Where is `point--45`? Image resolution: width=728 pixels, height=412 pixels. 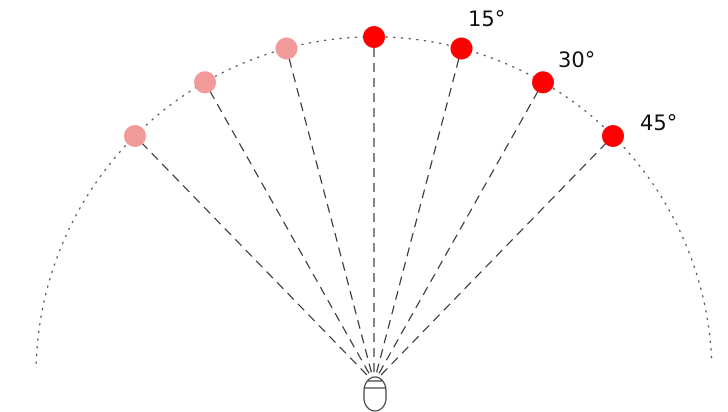 point--45 is located at coordinates (135, 136).